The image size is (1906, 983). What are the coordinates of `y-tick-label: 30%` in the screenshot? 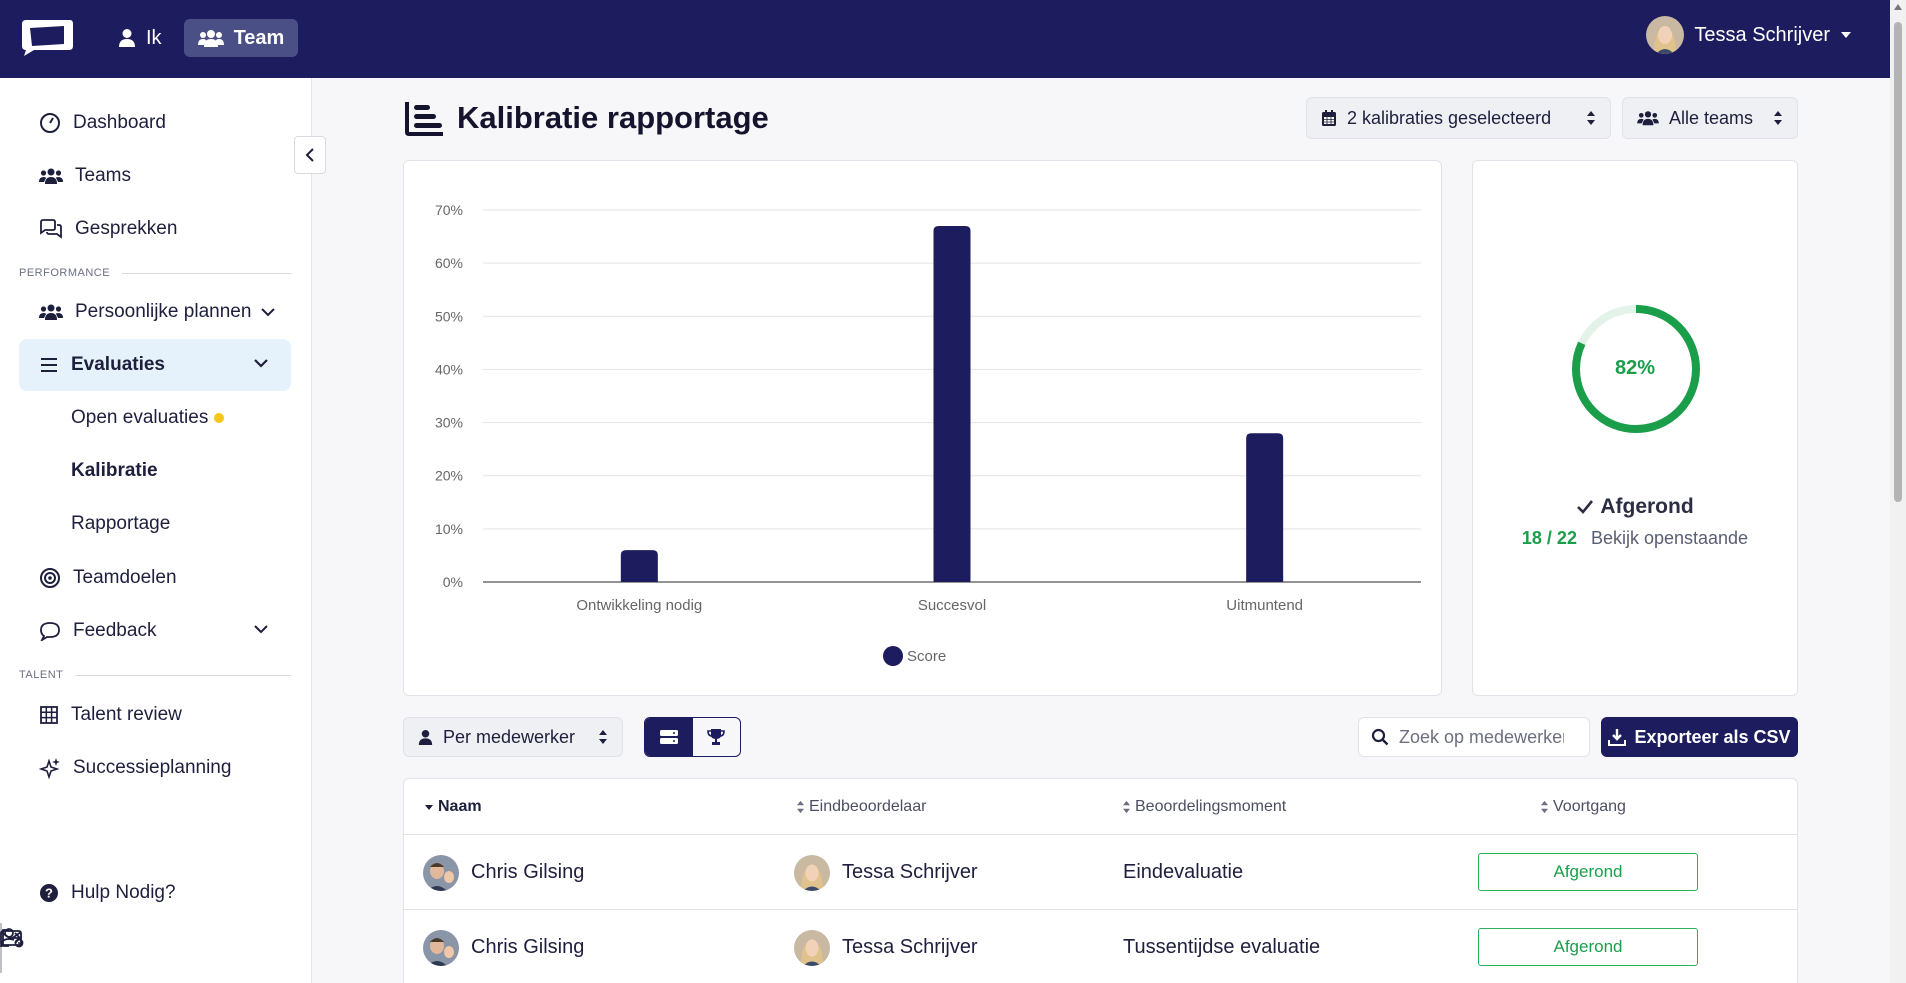 It's located at (449, 423).